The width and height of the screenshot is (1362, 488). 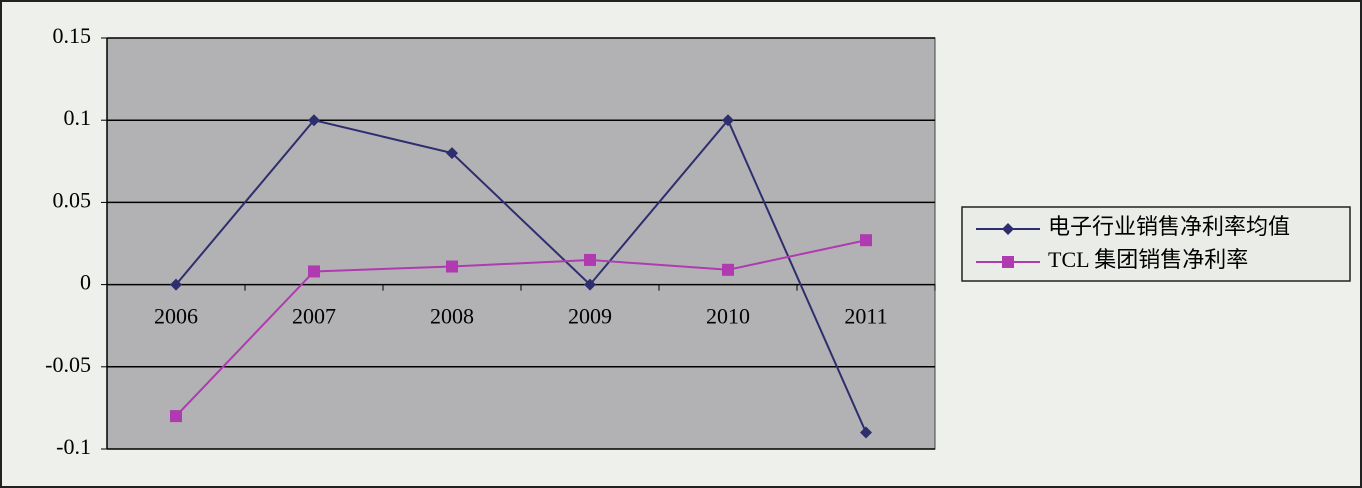 What do you see at coordinates (73, 446) in the screenshot?
I see `y-tick-label: -0.1` at bounding box center [73, 446].